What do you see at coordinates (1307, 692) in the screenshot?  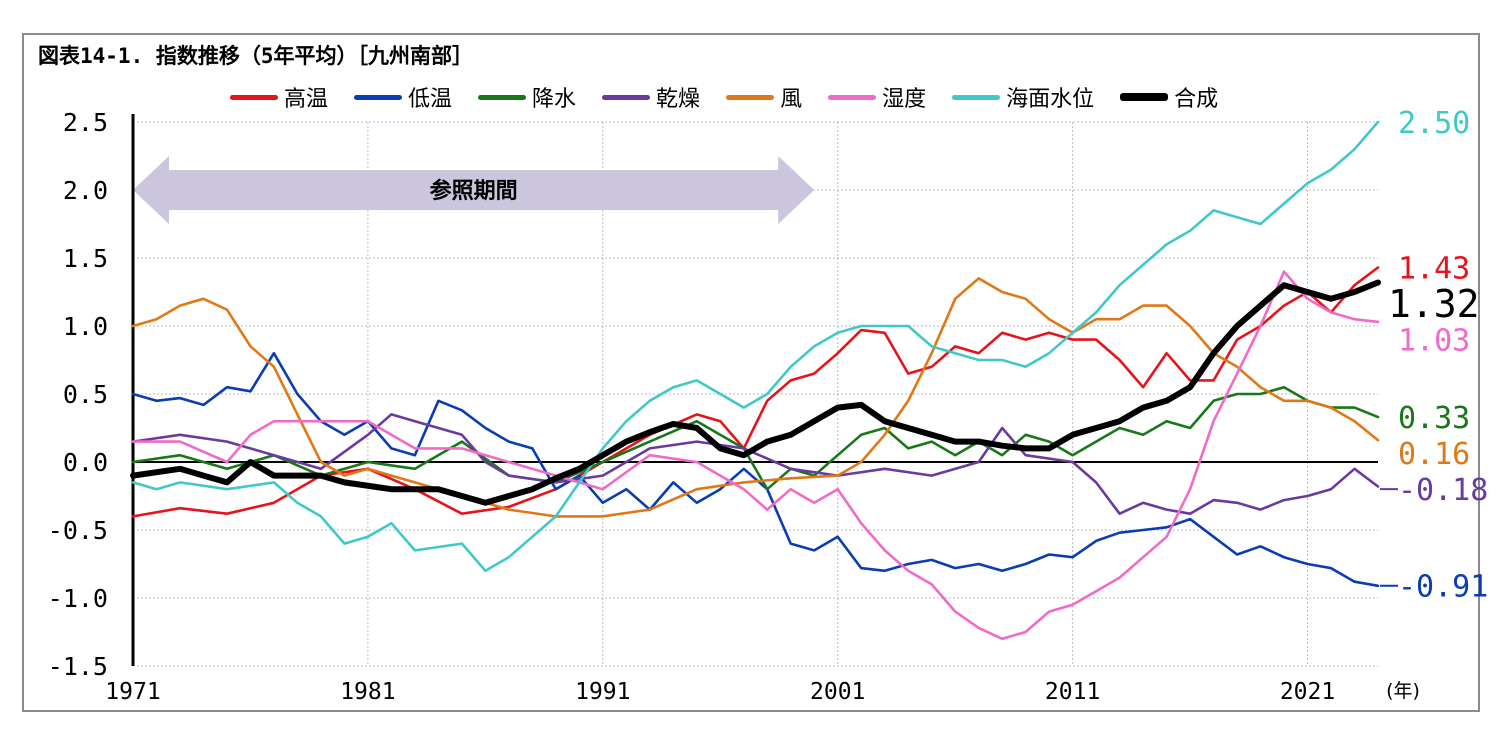 I see `x-tick-label: 2021` at bounding box center [1307, 692].